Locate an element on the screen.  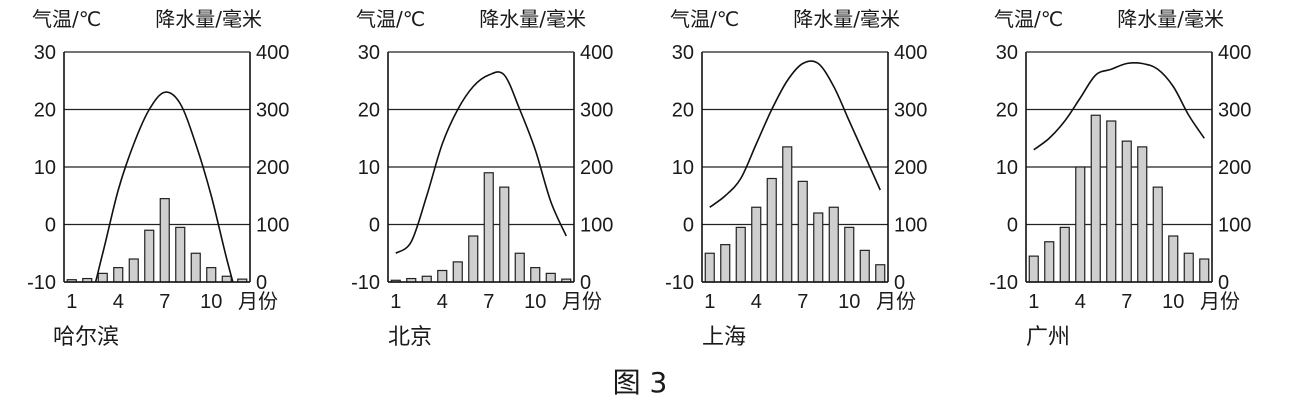
figure-caption: 图 3 is located at coordinates (640, 382).